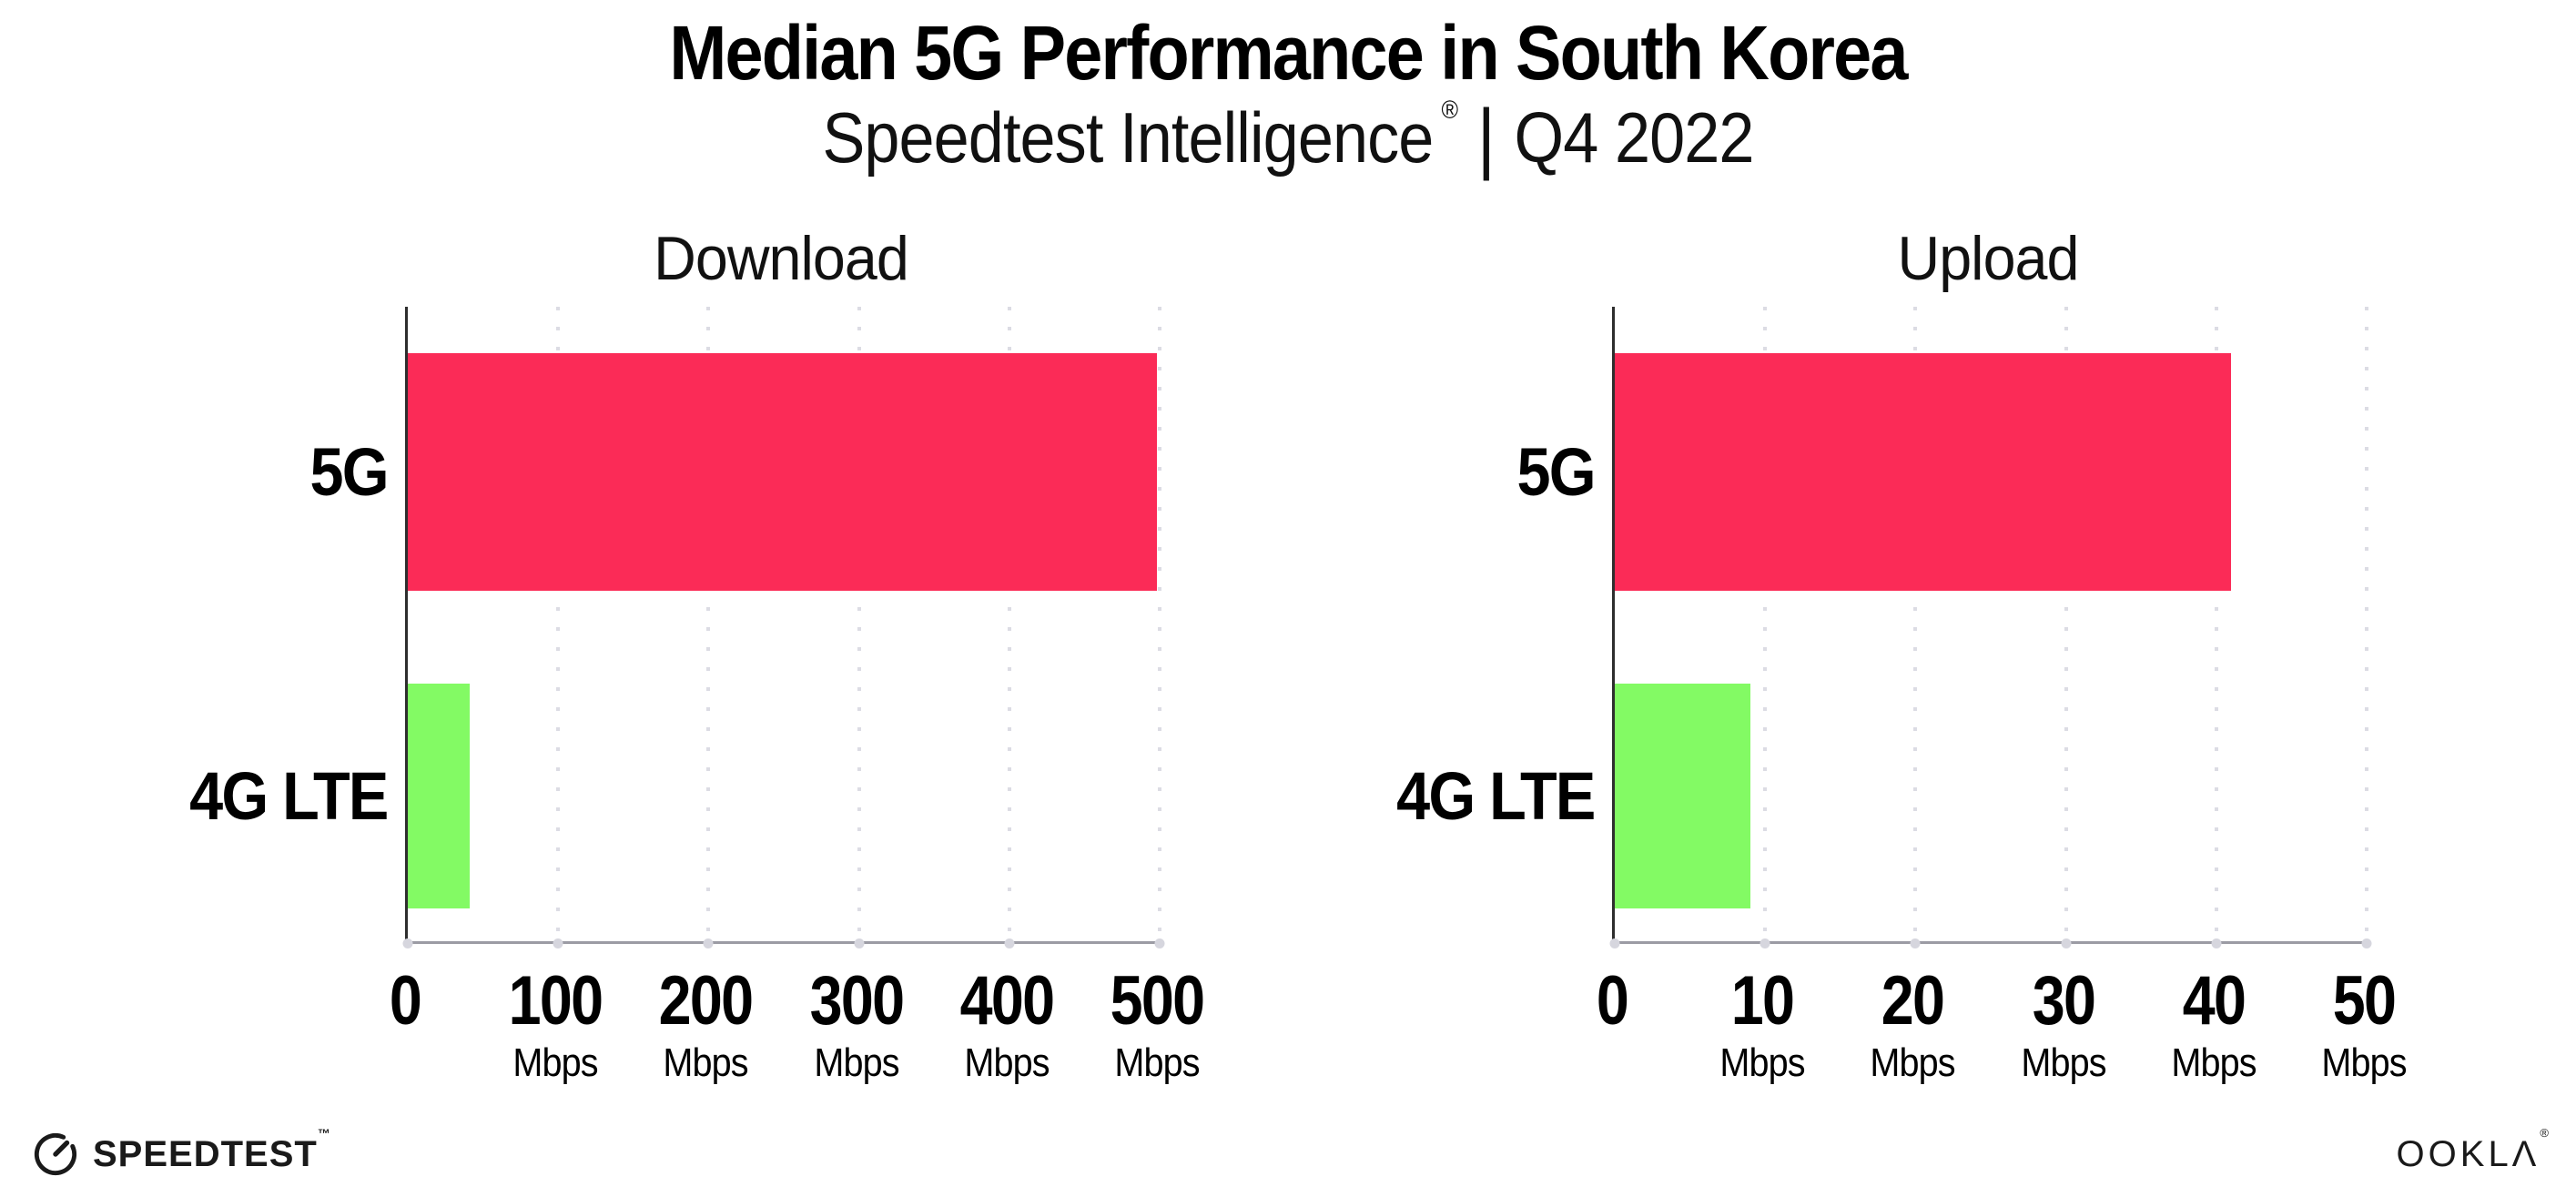 The height and width of the screenshot is (1197, 2576). I want to click on ookla-wordmark: OOKLΛ®, so click(2472, 1150).